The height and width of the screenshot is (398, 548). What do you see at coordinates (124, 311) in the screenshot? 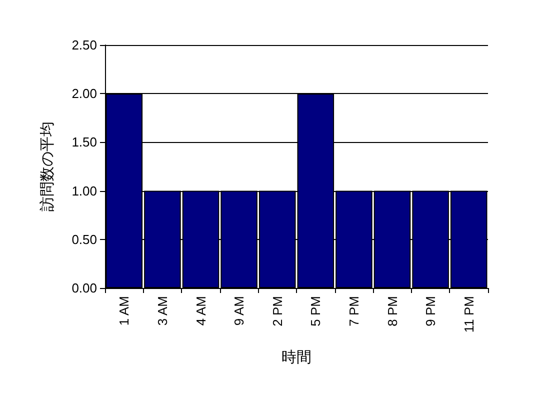
I see `x-tick-label: 1 AM` at bounding box center [124, 311].